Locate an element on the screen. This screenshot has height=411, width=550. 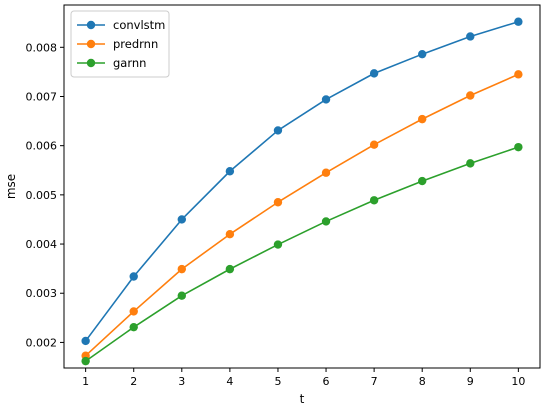
y-tick-label: 0.007 is located at coordinates (42, 96).